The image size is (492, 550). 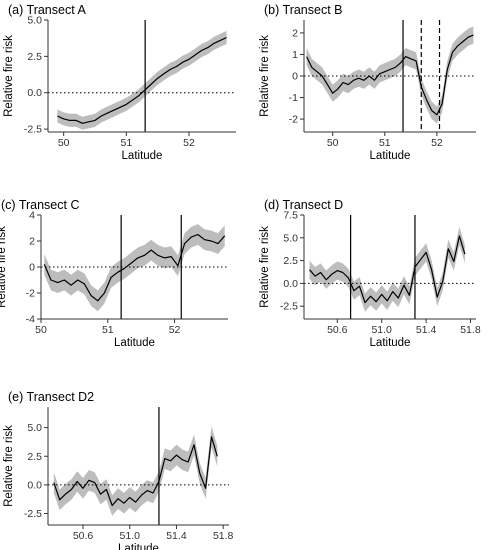 I want to click on panel-title: (d) Transect D, so click(x=303, y=205).